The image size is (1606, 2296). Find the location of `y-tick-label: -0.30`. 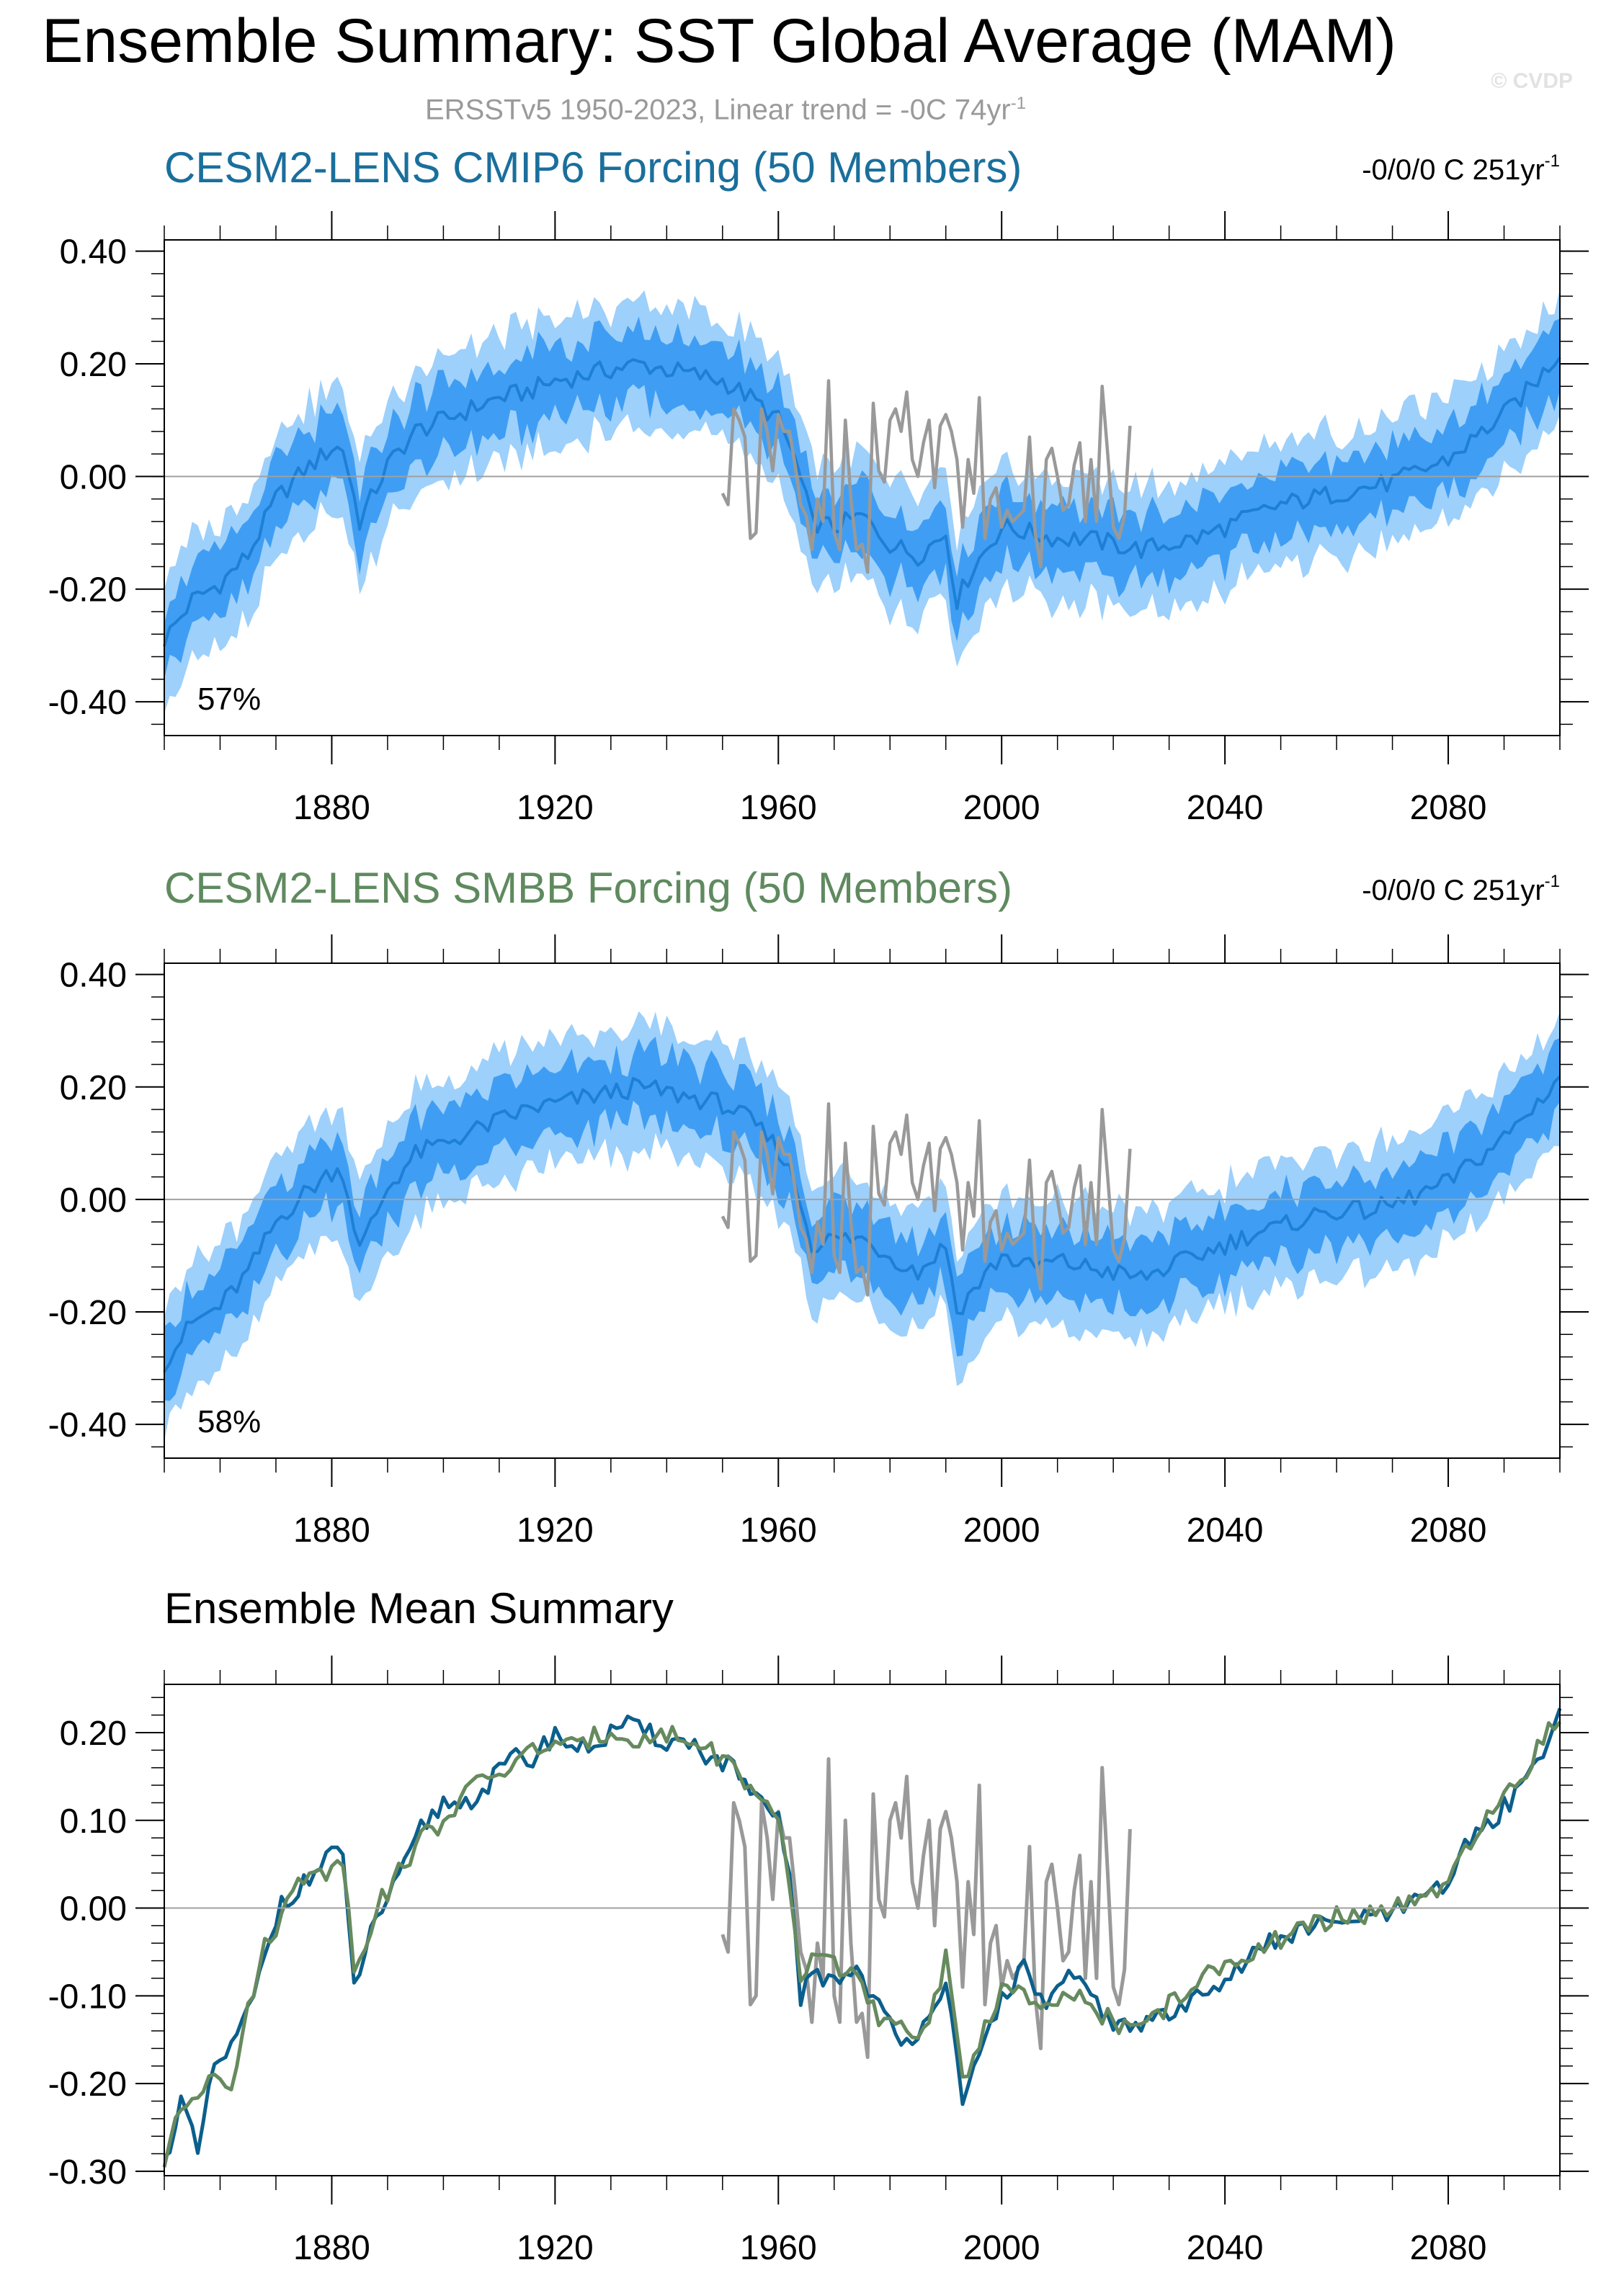

y-tick-label: -0.30 is located at coordinates (87, 2172).